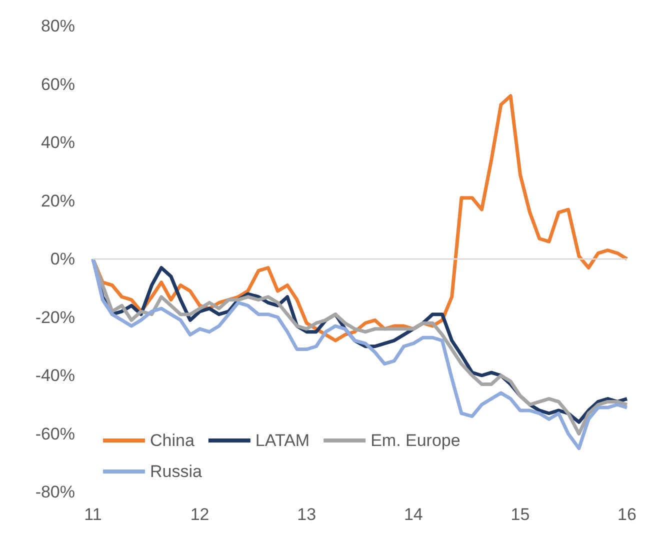 Image resolution: width=649 pixels, height=535 pixels. What do you see at coordinates (282, 440) in the screenshot?
I see `legend-label: LATAM` at bounding box center [282, 440].